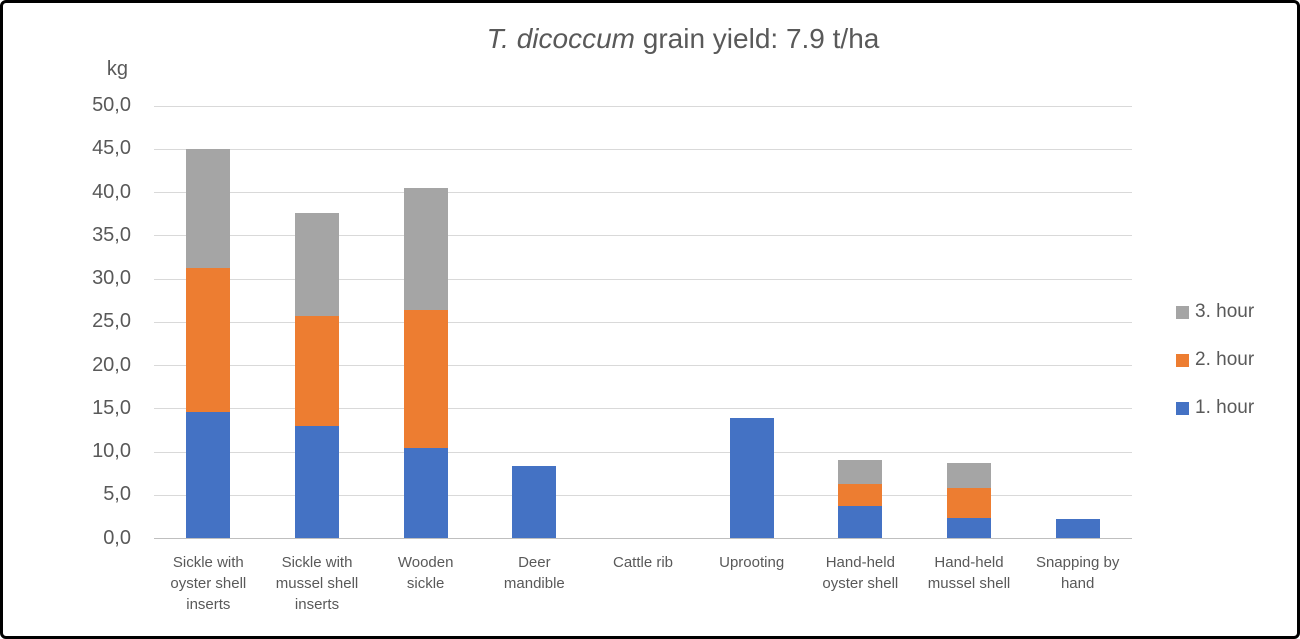 This screenshot has height=639, width=1300. What do you see at coordinates (111, 451) in the screenshot?
I see `y-tick-label: 10,0` at bounding box center [111, 451].